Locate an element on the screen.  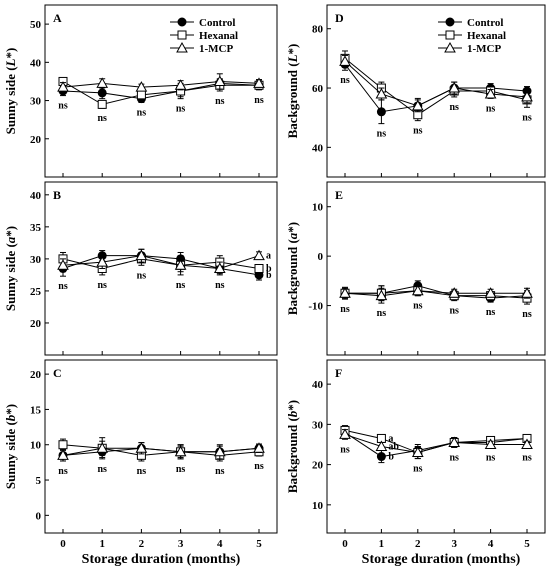
y-axis-label: Background (a*) is located at coordinates (292, 268).